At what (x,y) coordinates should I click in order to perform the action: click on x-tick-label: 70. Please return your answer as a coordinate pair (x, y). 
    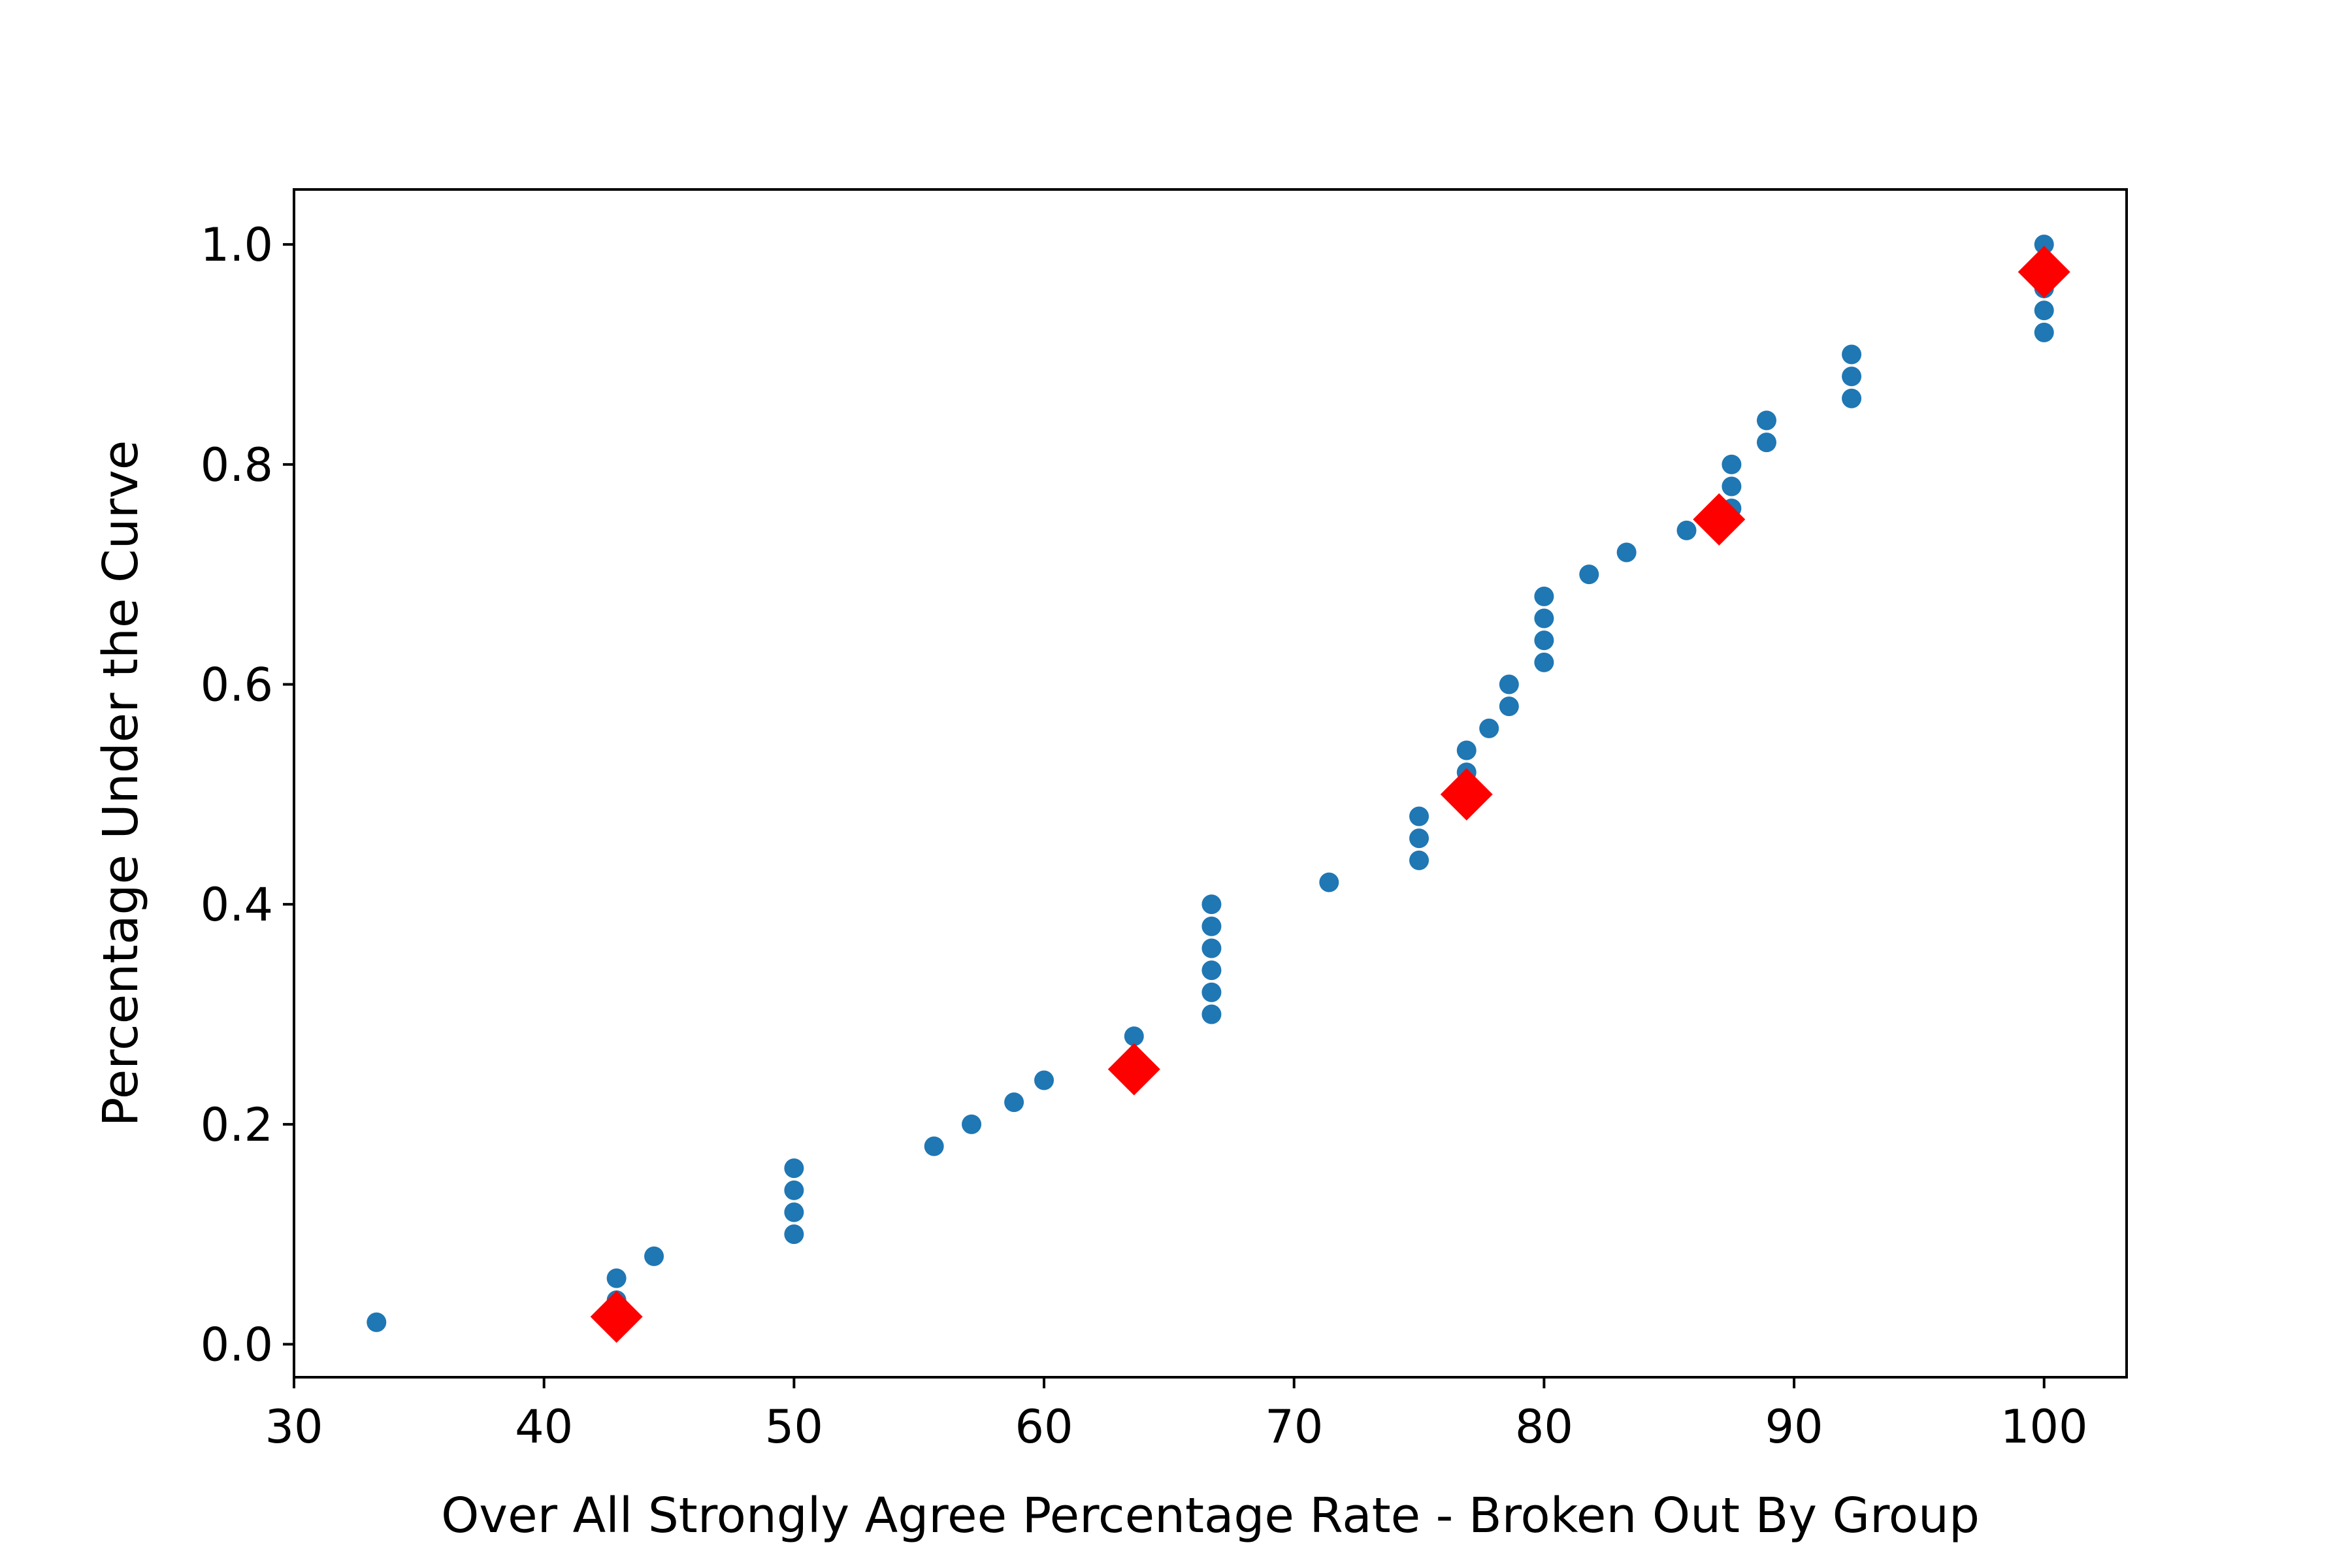
    Looking at the image, I should click on (1294, 1427).